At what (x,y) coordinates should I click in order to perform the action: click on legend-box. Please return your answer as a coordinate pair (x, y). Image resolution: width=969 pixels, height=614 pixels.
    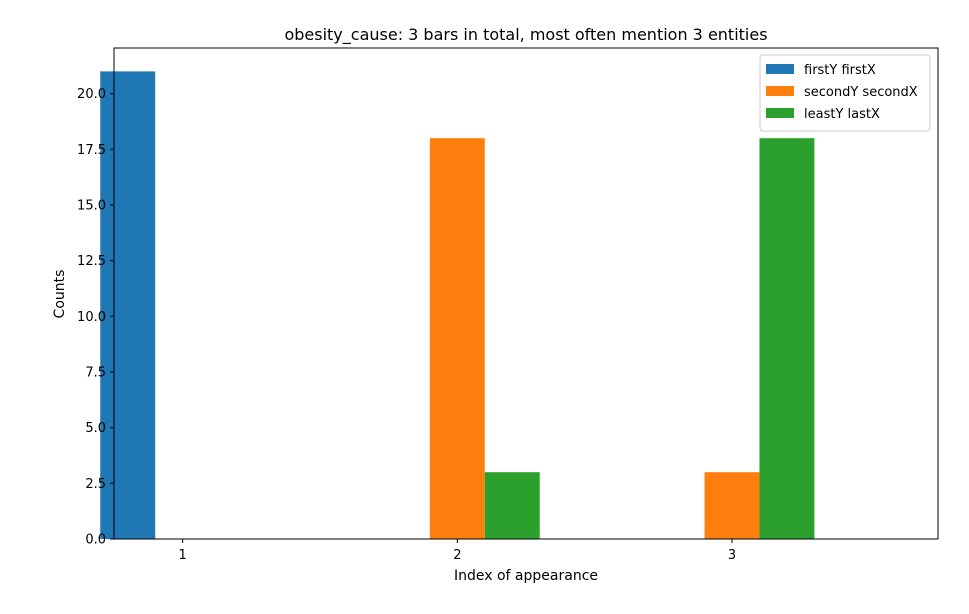
    Looking at the image, I should click on (845, 93).